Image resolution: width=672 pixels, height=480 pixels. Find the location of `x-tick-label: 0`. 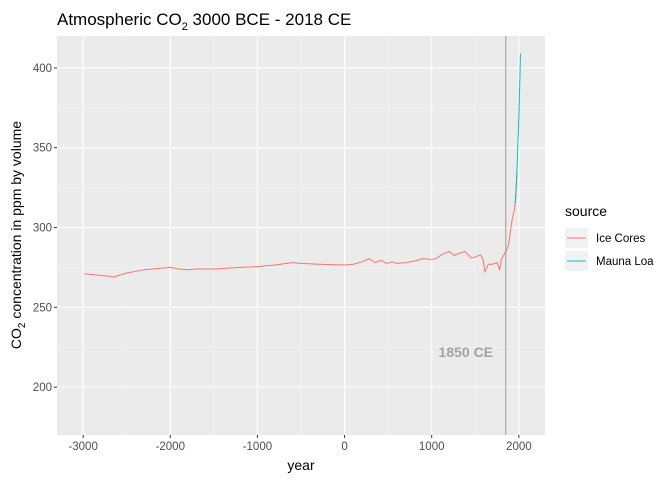

x-tick-label: 0 is located at coordinates (344, 447).